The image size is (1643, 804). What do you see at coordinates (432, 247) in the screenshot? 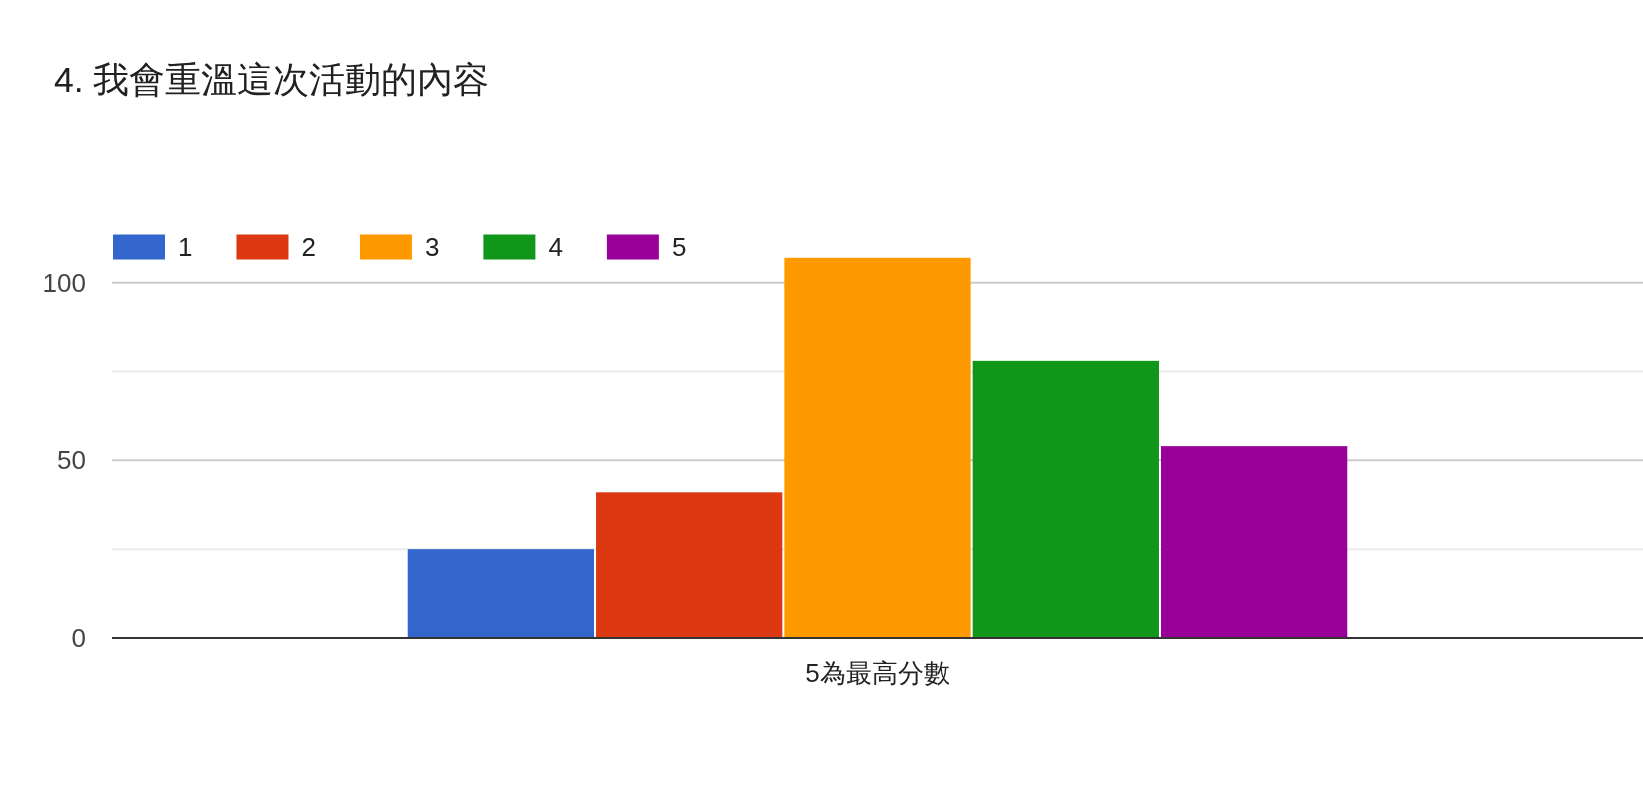
I see `legend-label: 3` at bounding box center [432, 247].